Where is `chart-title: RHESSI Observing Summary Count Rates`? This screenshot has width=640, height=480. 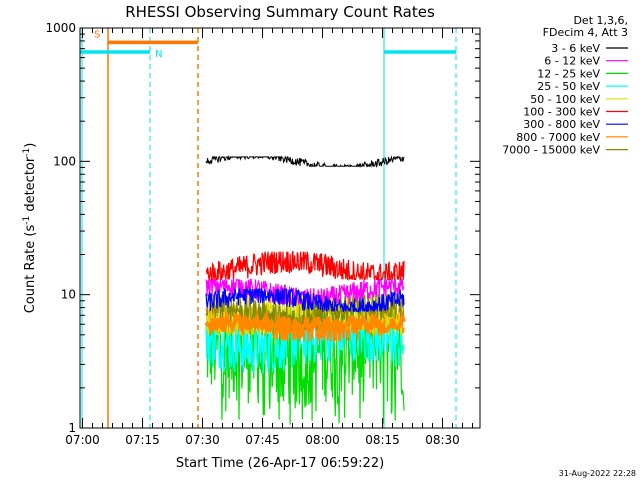
chart-title: RHESSI Observing Summary Count Rates is located at coordinates (280, 12).